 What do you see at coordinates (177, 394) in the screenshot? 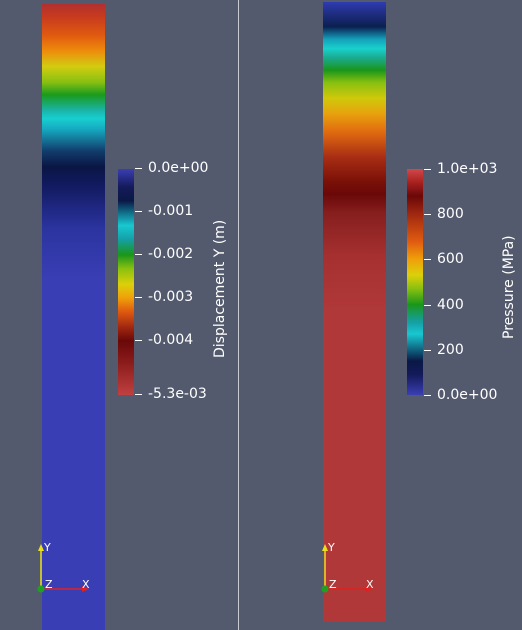
I see `legend-tick-label: -5.3e-03` at bounding box center [177, 394].